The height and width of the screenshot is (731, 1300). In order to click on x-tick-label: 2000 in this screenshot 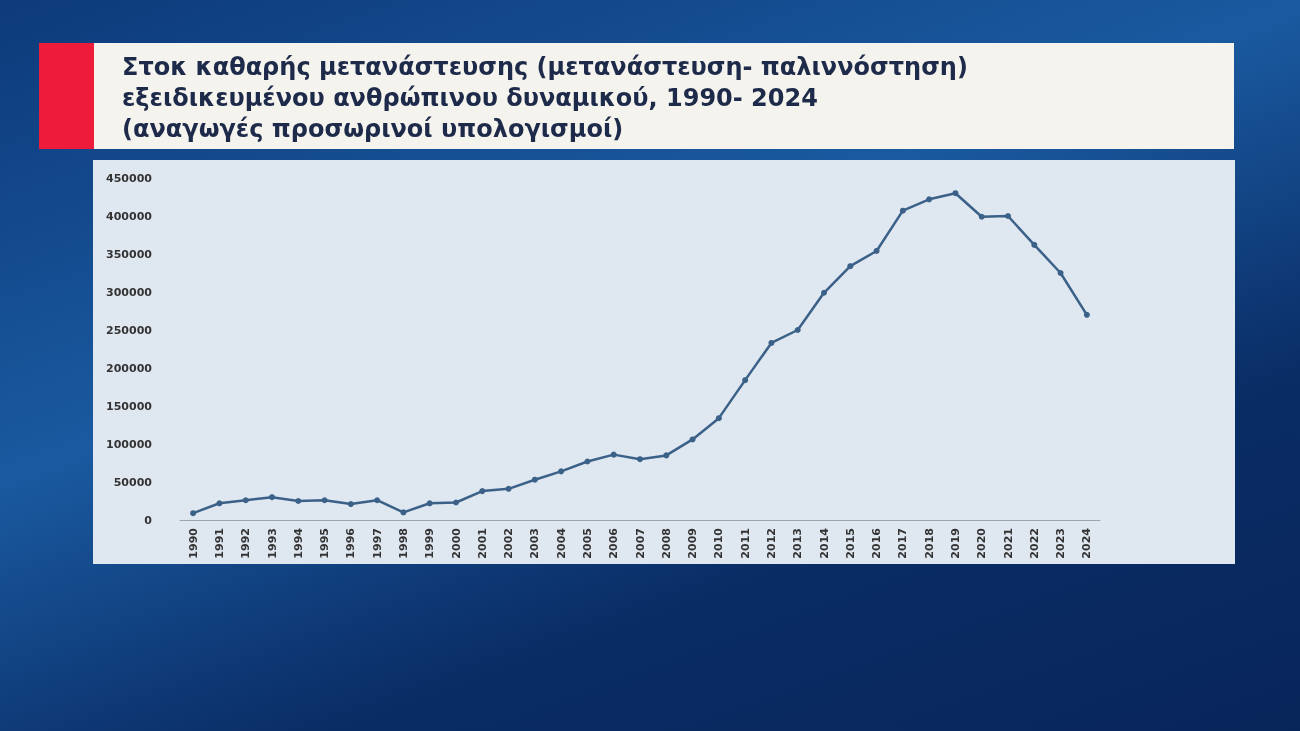, I will do `click(456, 543)`.